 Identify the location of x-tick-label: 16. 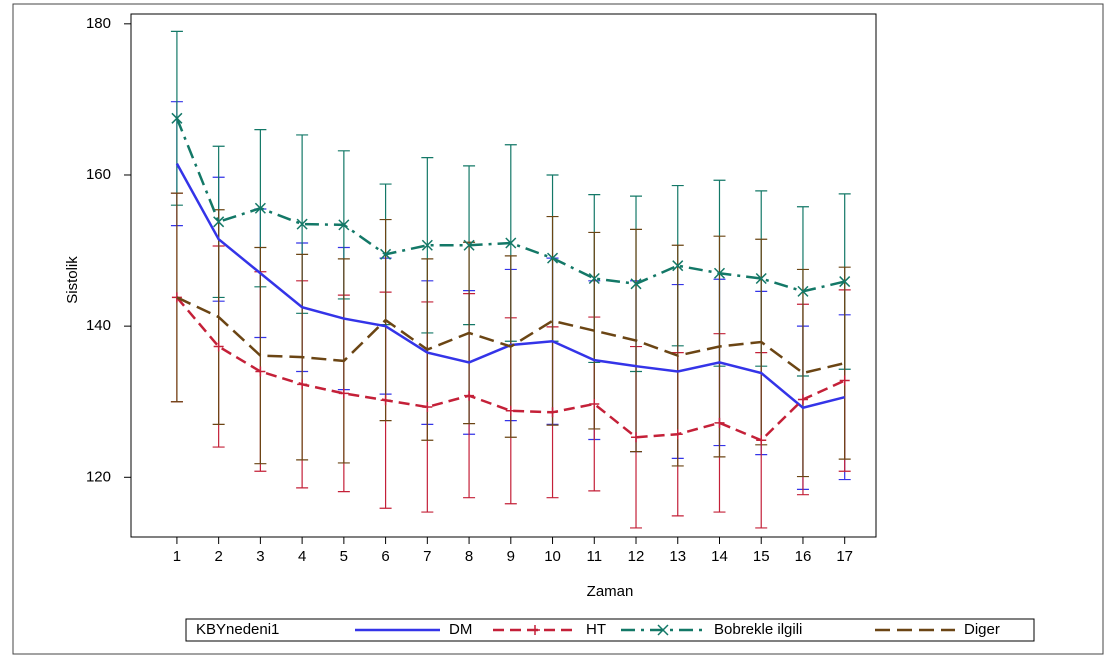
(803, 556).